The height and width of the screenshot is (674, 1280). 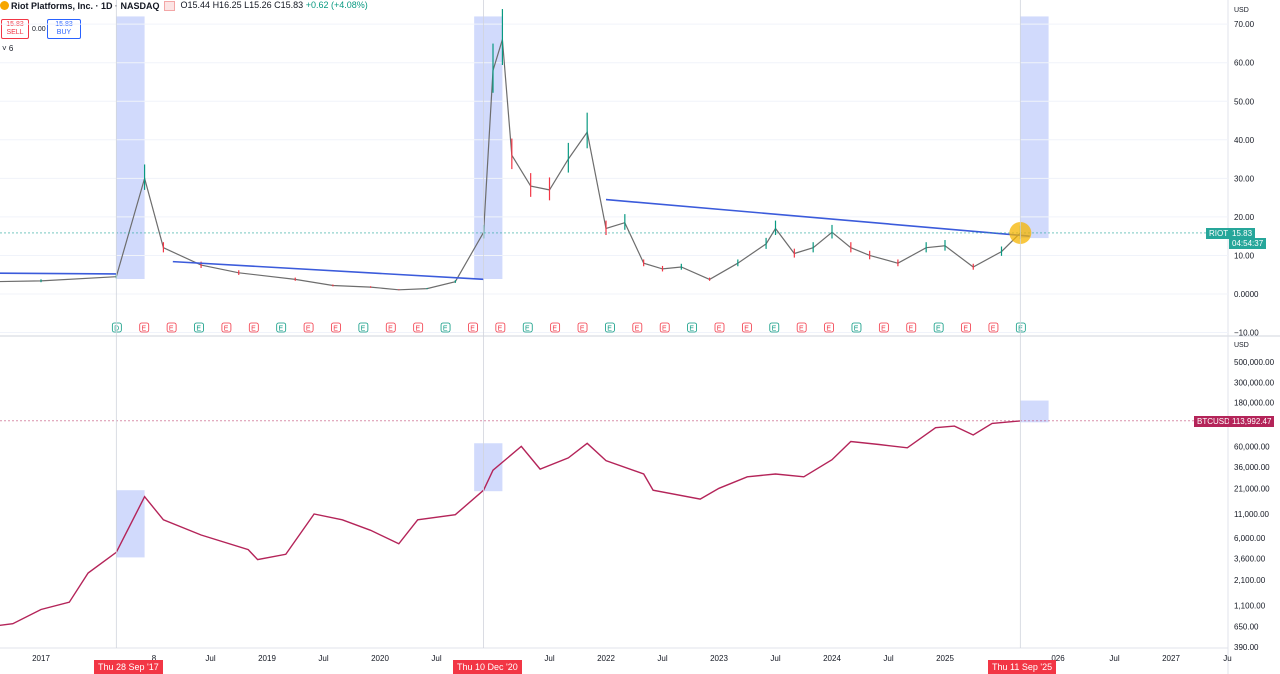 What do you see at coordinates (1254, 362) in the screenshot?
I see `btc-ytick-label: 500,000.00` at bounding box center [1254, 362].